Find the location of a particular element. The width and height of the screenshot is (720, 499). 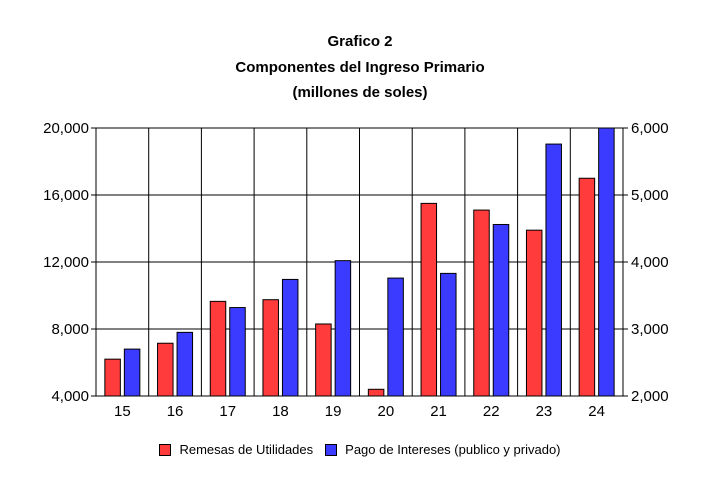

y-right-tick-label: 5,000 is located at coordinates (650, 195).